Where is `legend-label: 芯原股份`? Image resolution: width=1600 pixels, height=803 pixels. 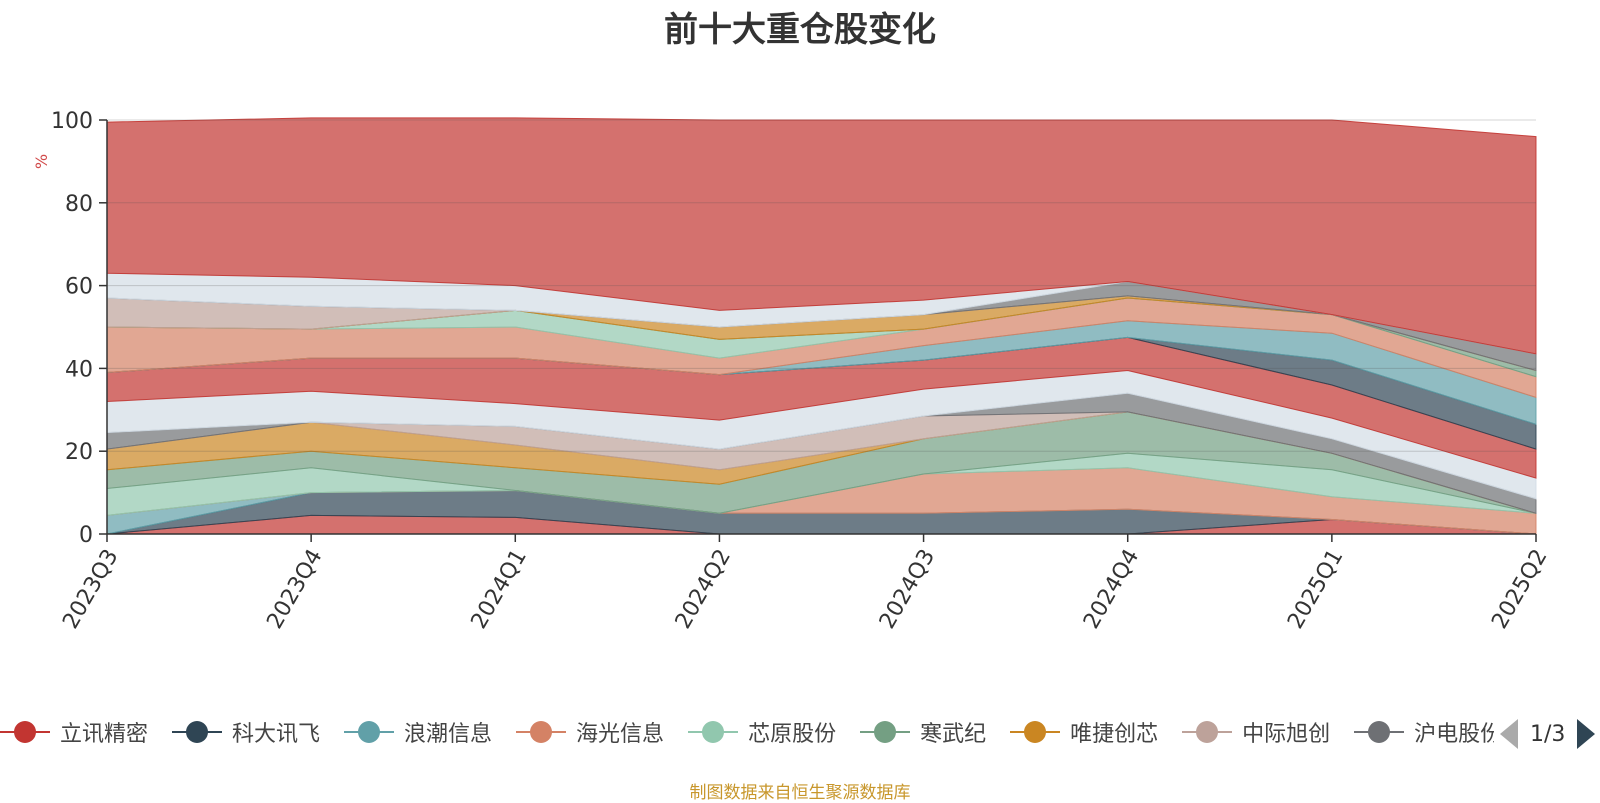
legend-label: 芯原股份 is located at coordinates (792, 734).